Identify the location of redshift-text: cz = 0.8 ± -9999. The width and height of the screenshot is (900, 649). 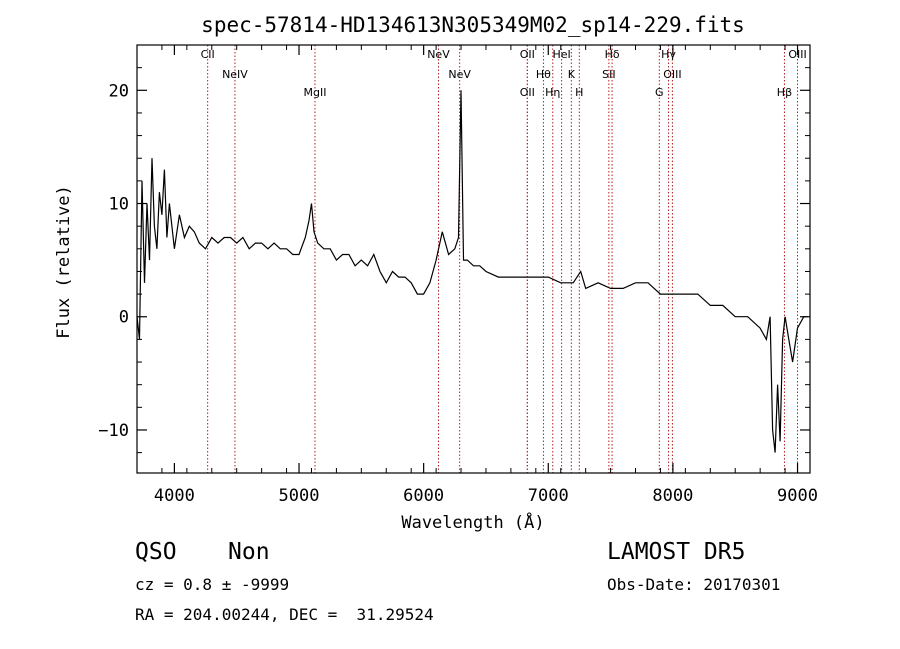
(212, 584).